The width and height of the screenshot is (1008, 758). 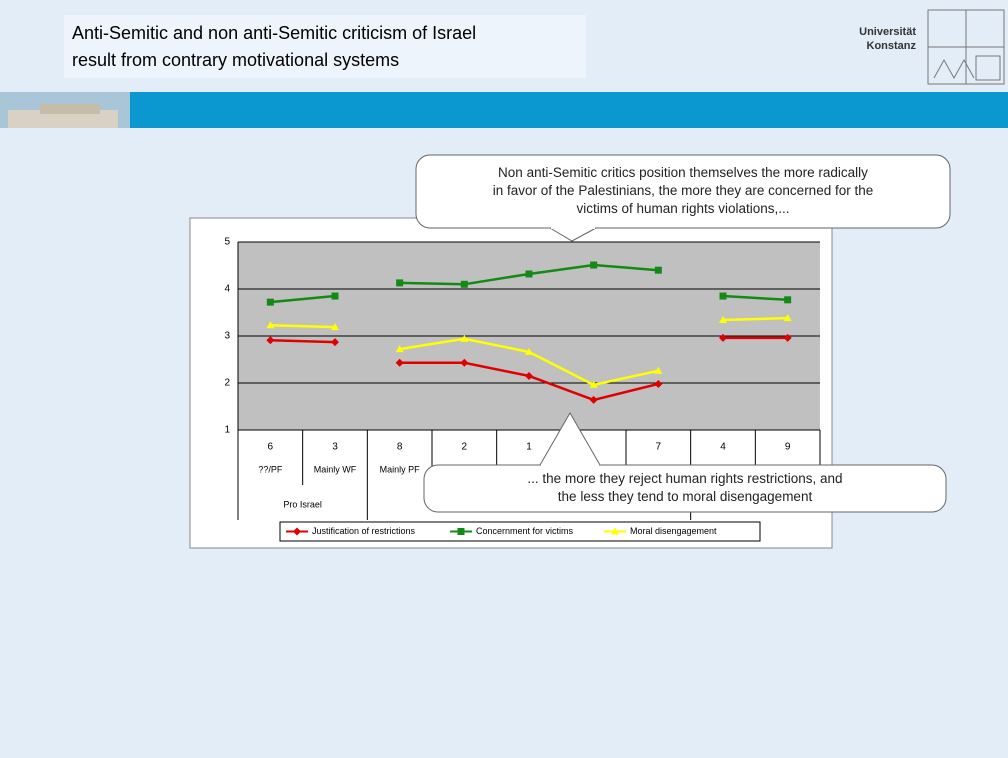 I want to click on legend, so click(x=520, y=531).